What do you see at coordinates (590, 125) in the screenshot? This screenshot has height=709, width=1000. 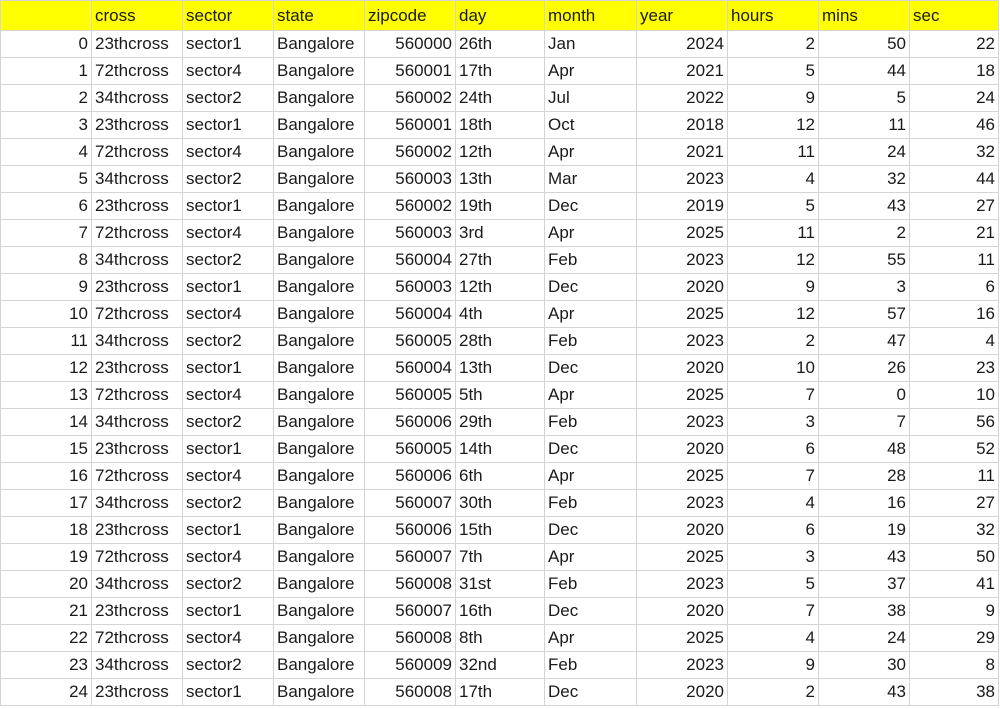 I see `cell-month: Oct` at bounding box center [590, 125].